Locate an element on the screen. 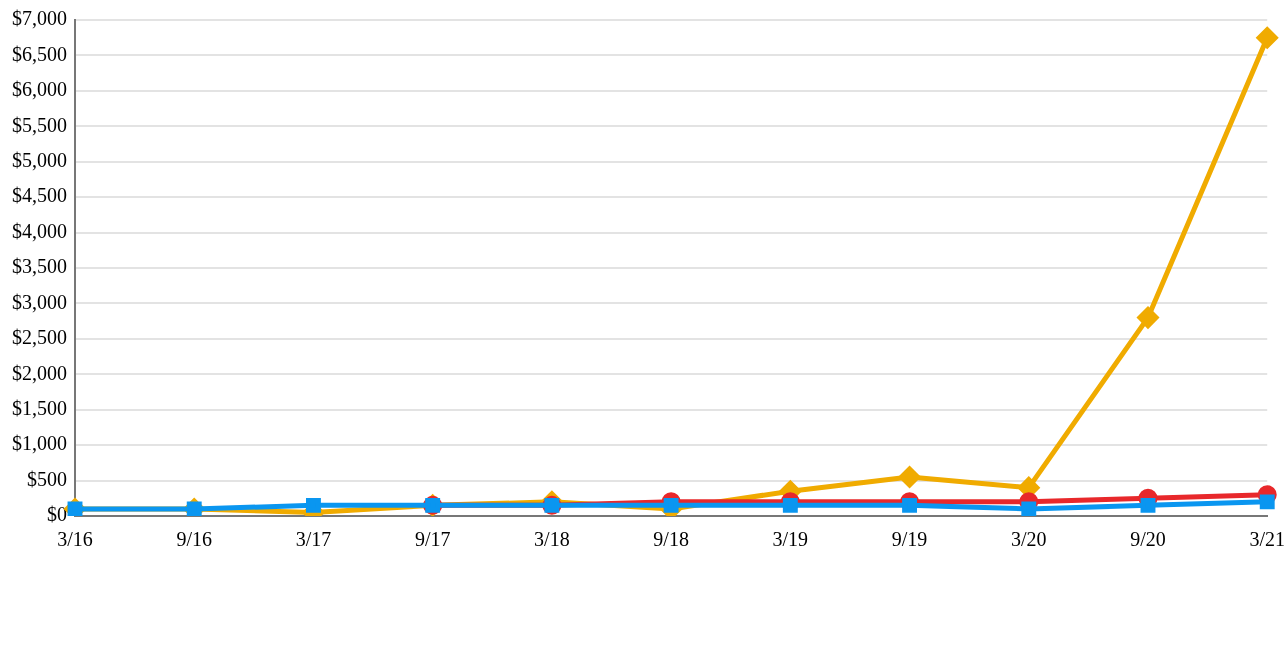  y-tick-label: $1,000 is located at coordinates (39, 443).